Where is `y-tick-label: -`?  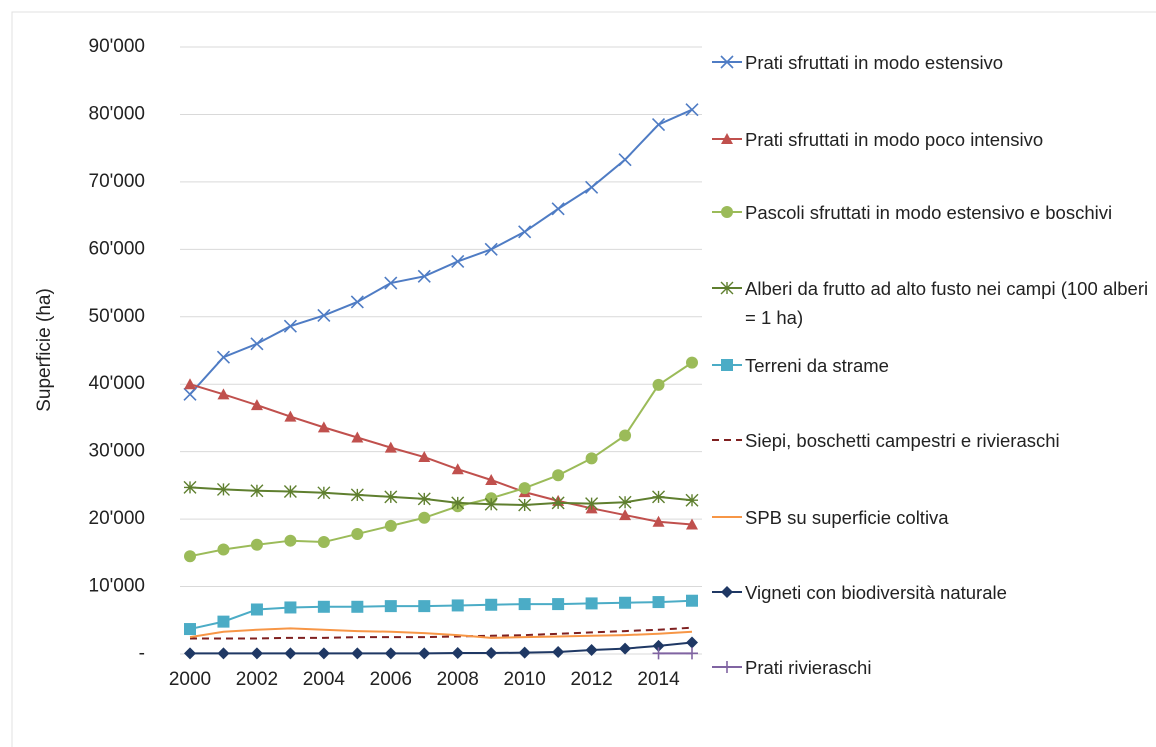 y-tick-label: - is located at coordinates (142, 653).